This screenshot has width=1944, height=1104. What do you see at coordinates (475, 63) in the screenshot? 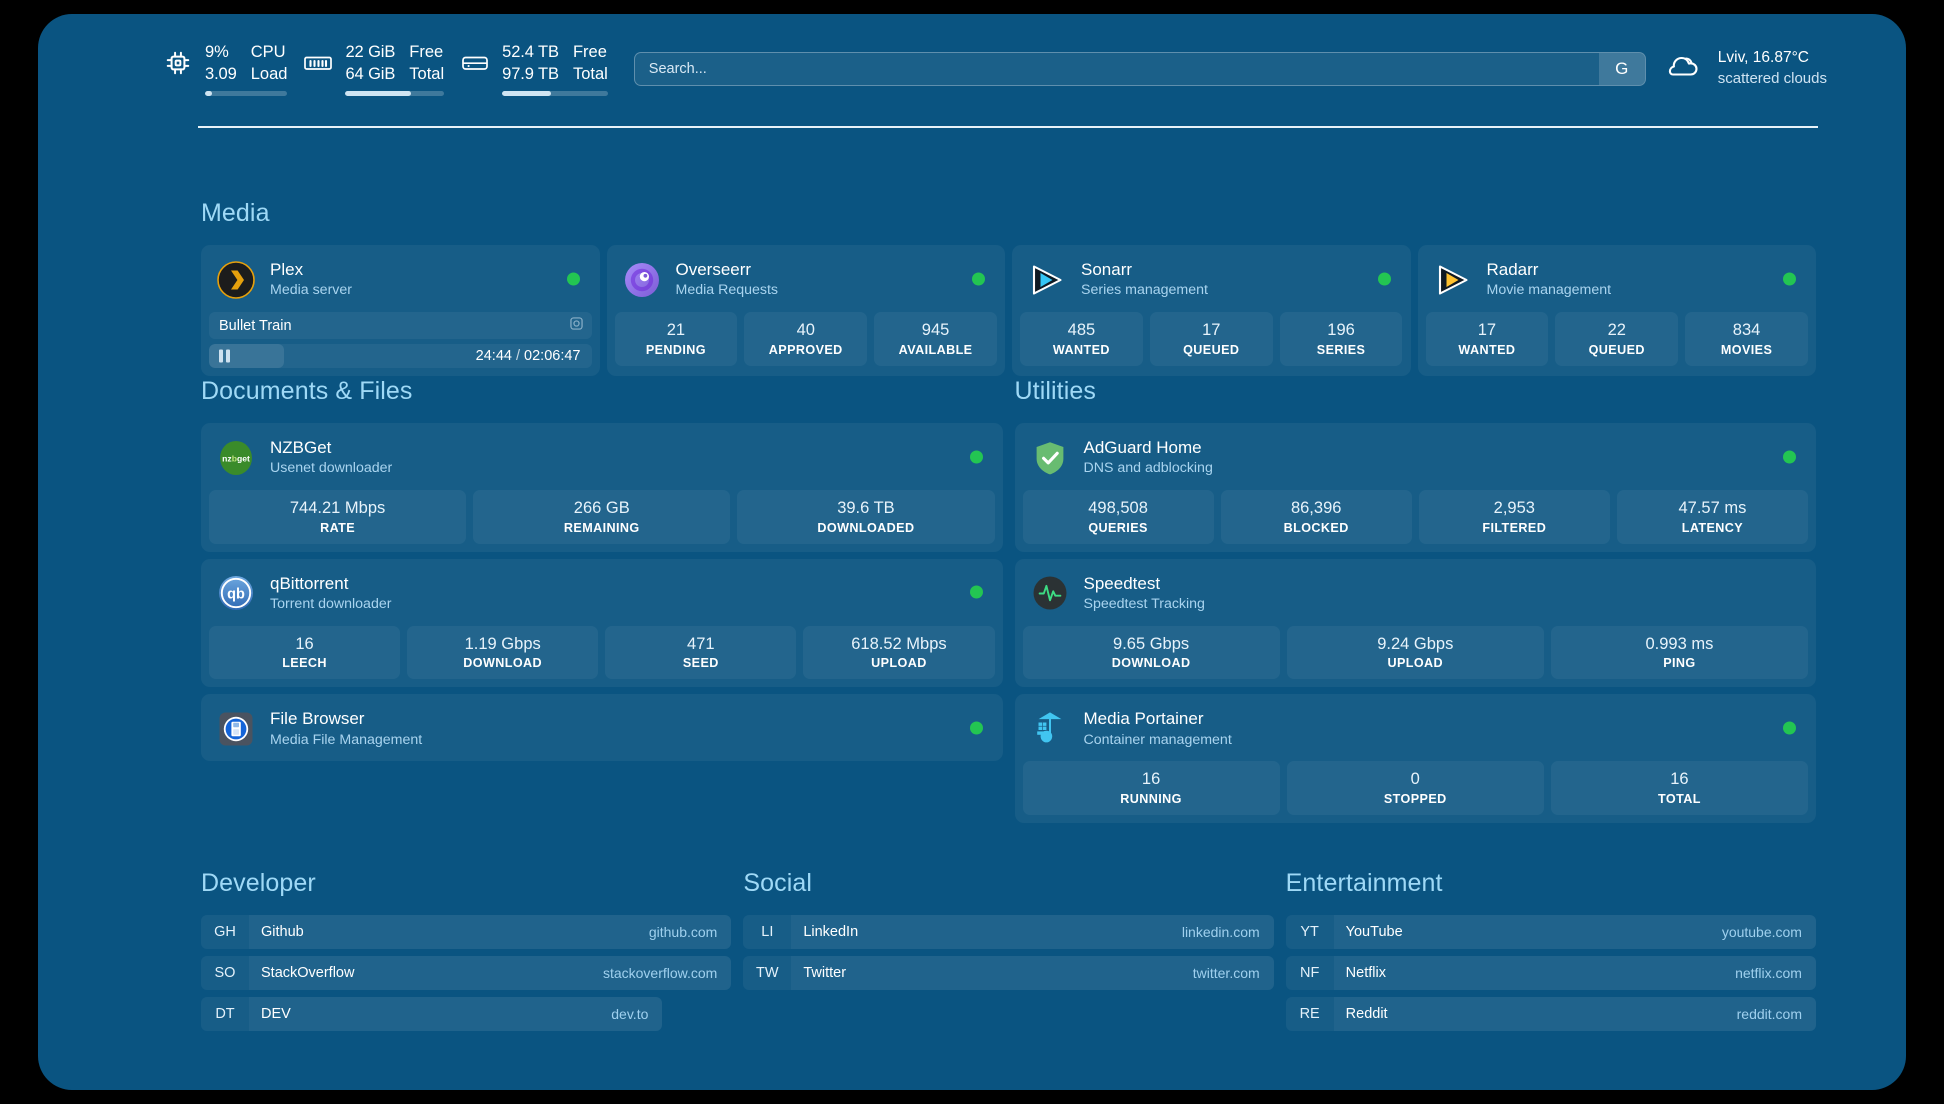
I see `disk-drive-icon` at bounding box center [475, 63].